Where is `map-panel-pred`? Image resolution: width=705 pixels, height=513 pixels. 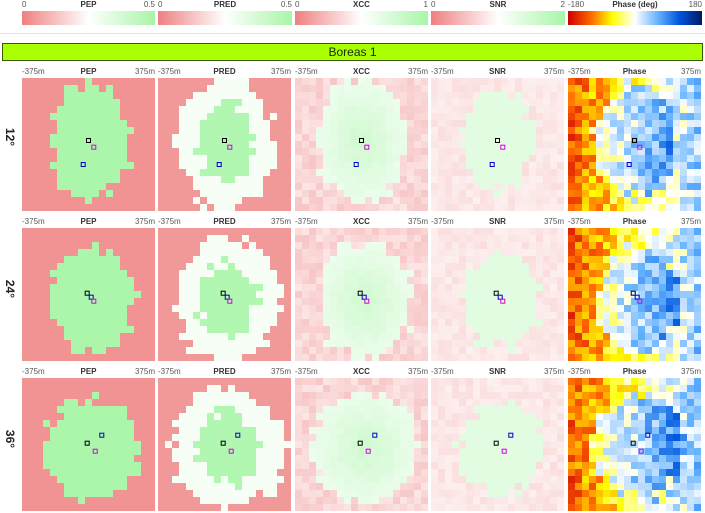 map-panel-pred is located at coordinates (224, 294).